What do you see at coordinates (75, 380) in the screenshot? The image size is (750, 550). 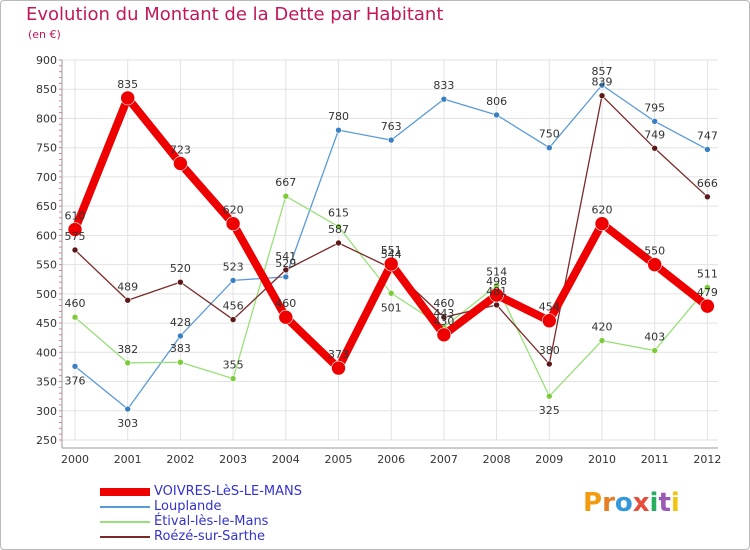 I see `data-label: 376` at bounding box center [75, 380].